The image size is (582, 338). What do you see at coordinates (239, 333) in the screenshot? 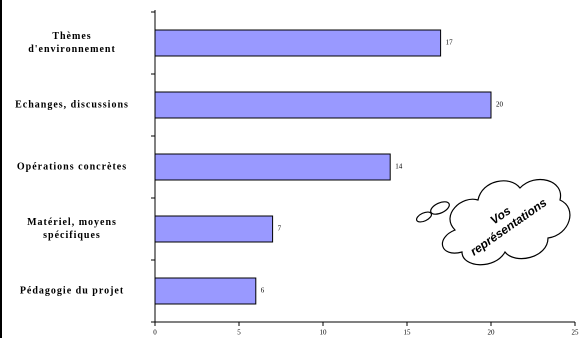
I see `x-tick-label: 5` at bounding box center [239, 333].